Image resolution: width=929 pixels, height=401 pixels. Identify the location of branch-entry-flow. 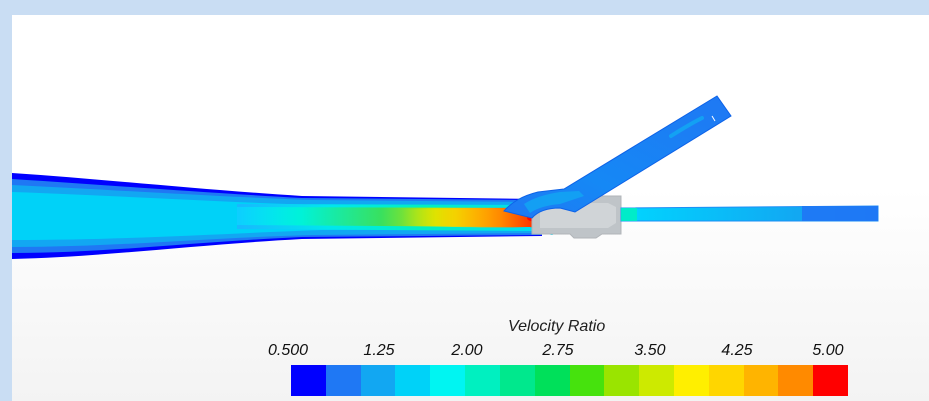
(554, 202).